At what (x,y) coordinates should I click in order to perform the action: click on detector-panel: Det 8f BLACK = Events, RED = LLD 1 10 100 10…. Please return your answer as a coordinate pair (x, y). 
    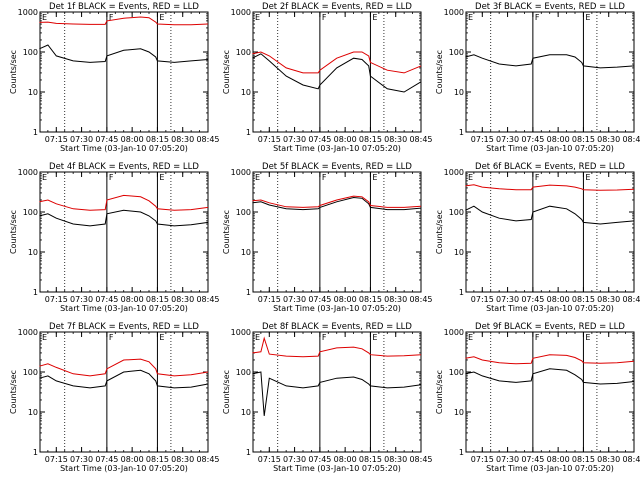
    Looking at the image, I should click on (327, 397).